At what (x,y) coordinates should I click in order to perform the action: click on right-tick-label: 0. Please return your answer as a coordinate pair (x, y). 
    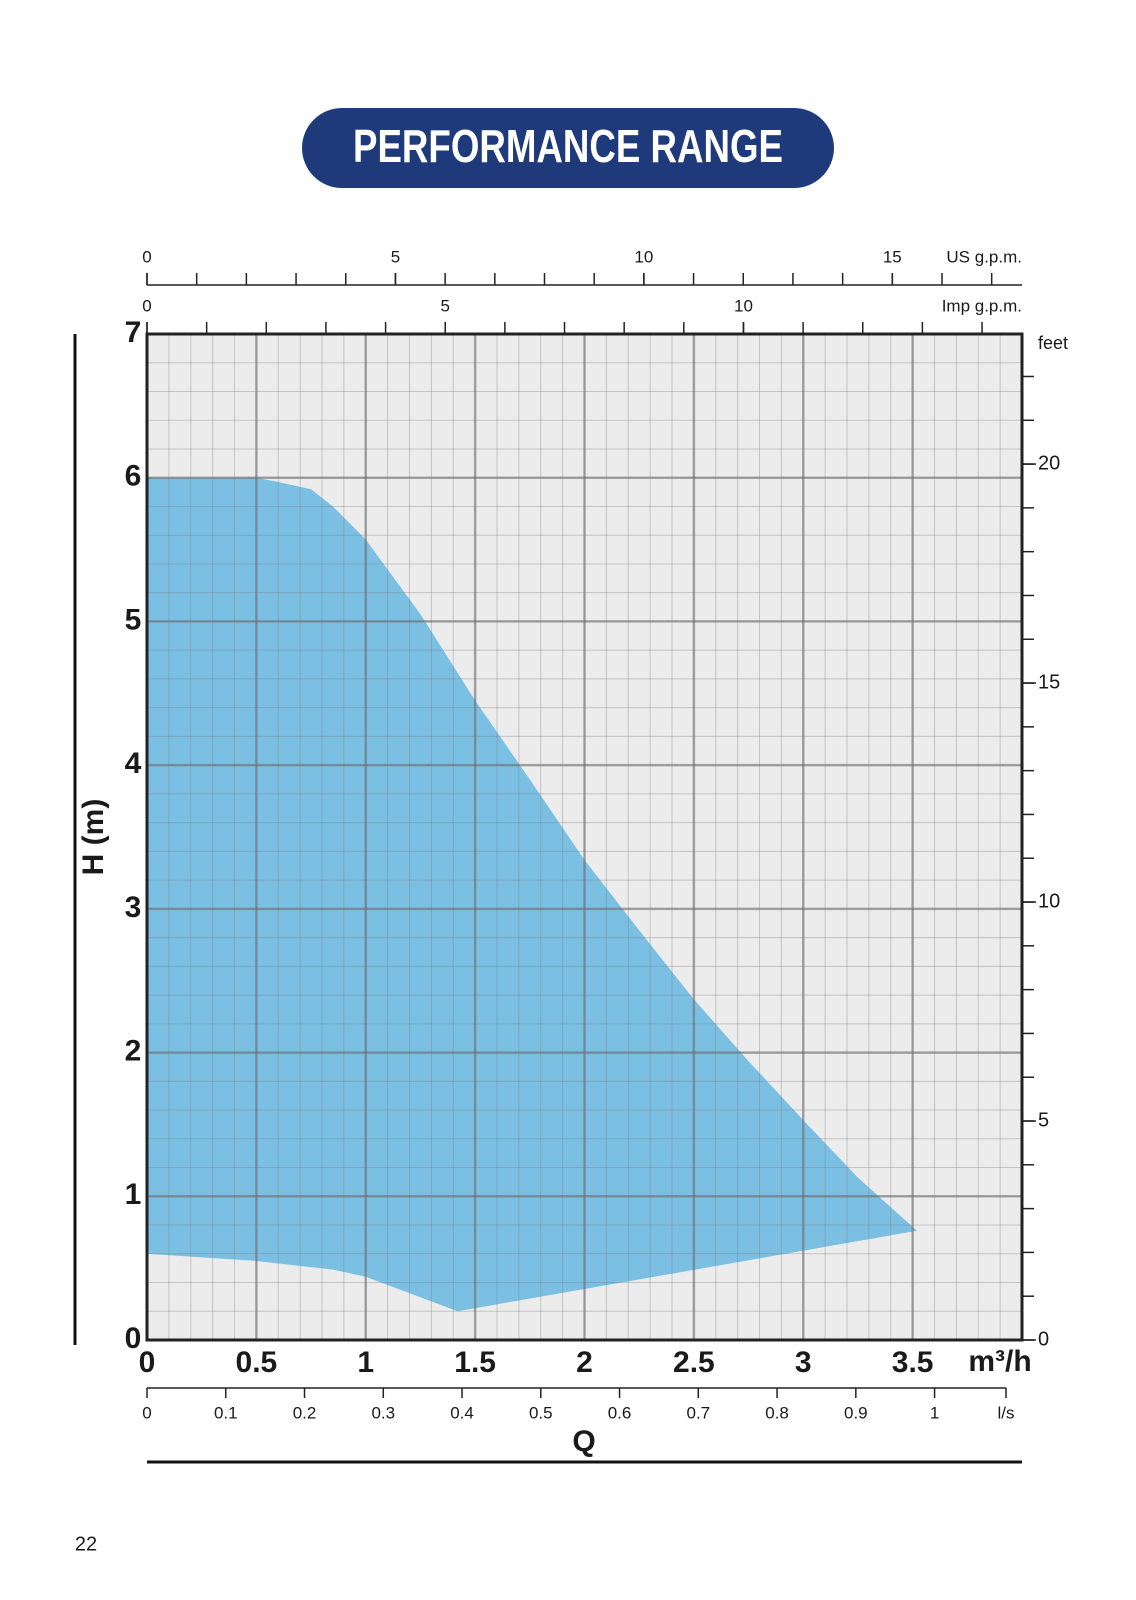
    Looking at the image, I should click on (1043, 1339).